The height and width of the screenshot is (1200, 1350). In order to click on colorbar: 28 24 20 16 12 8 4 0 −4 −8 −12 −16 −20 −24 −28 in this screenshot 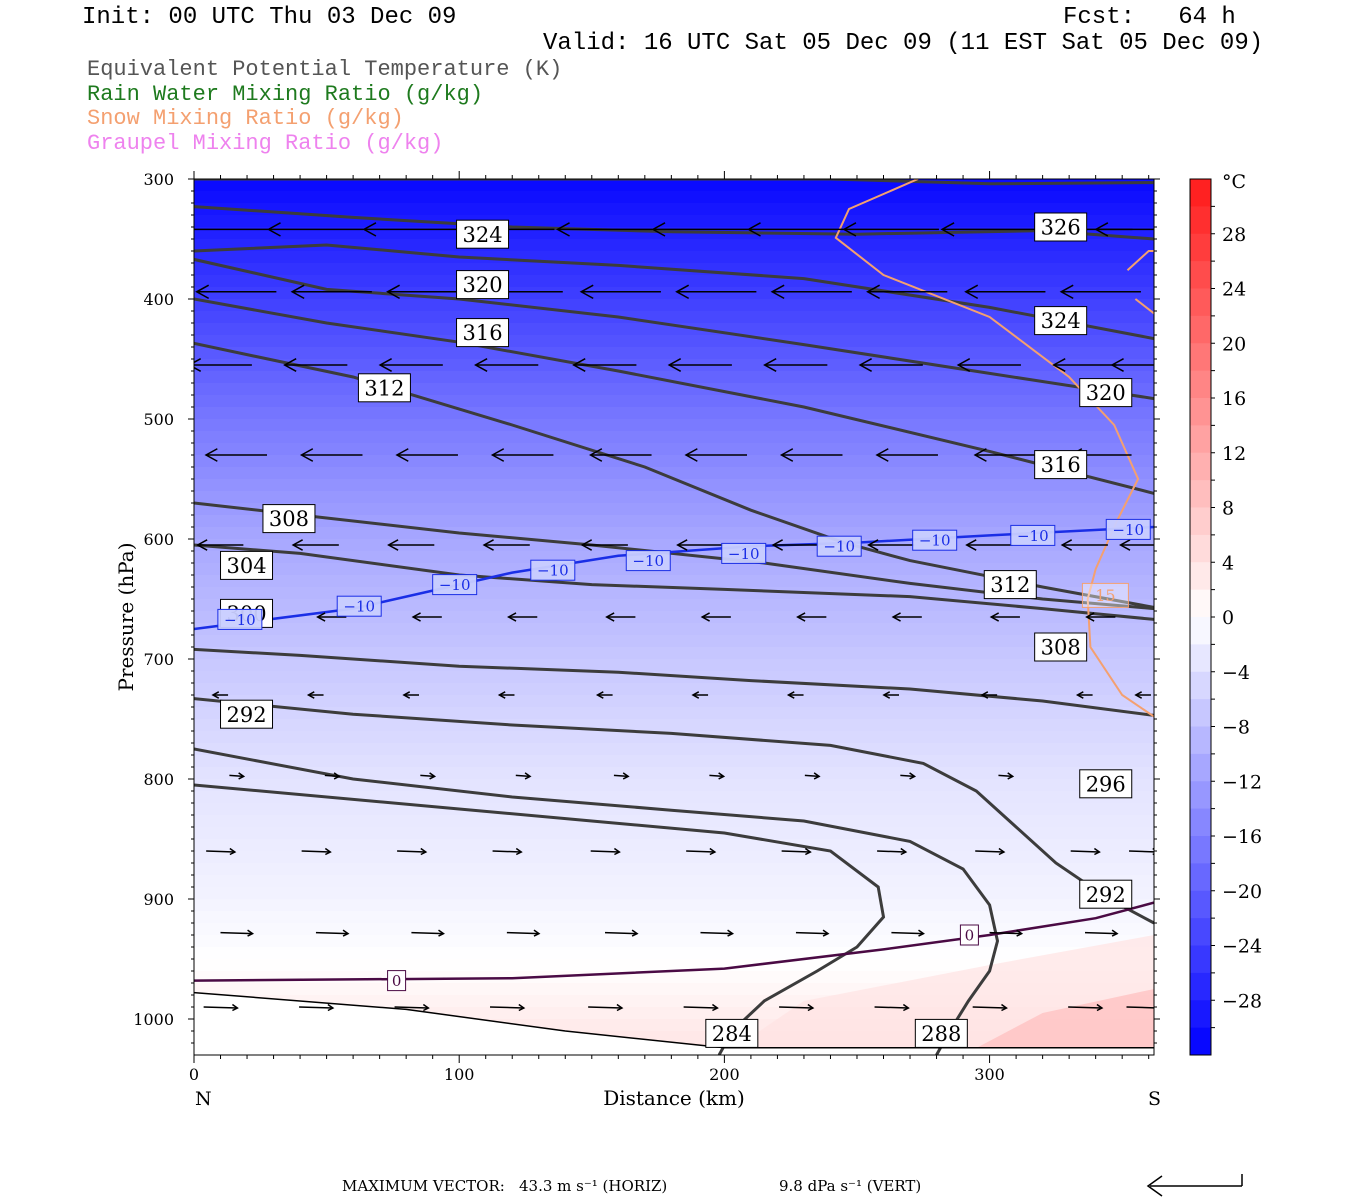, I will do `click(1225, 617)`.